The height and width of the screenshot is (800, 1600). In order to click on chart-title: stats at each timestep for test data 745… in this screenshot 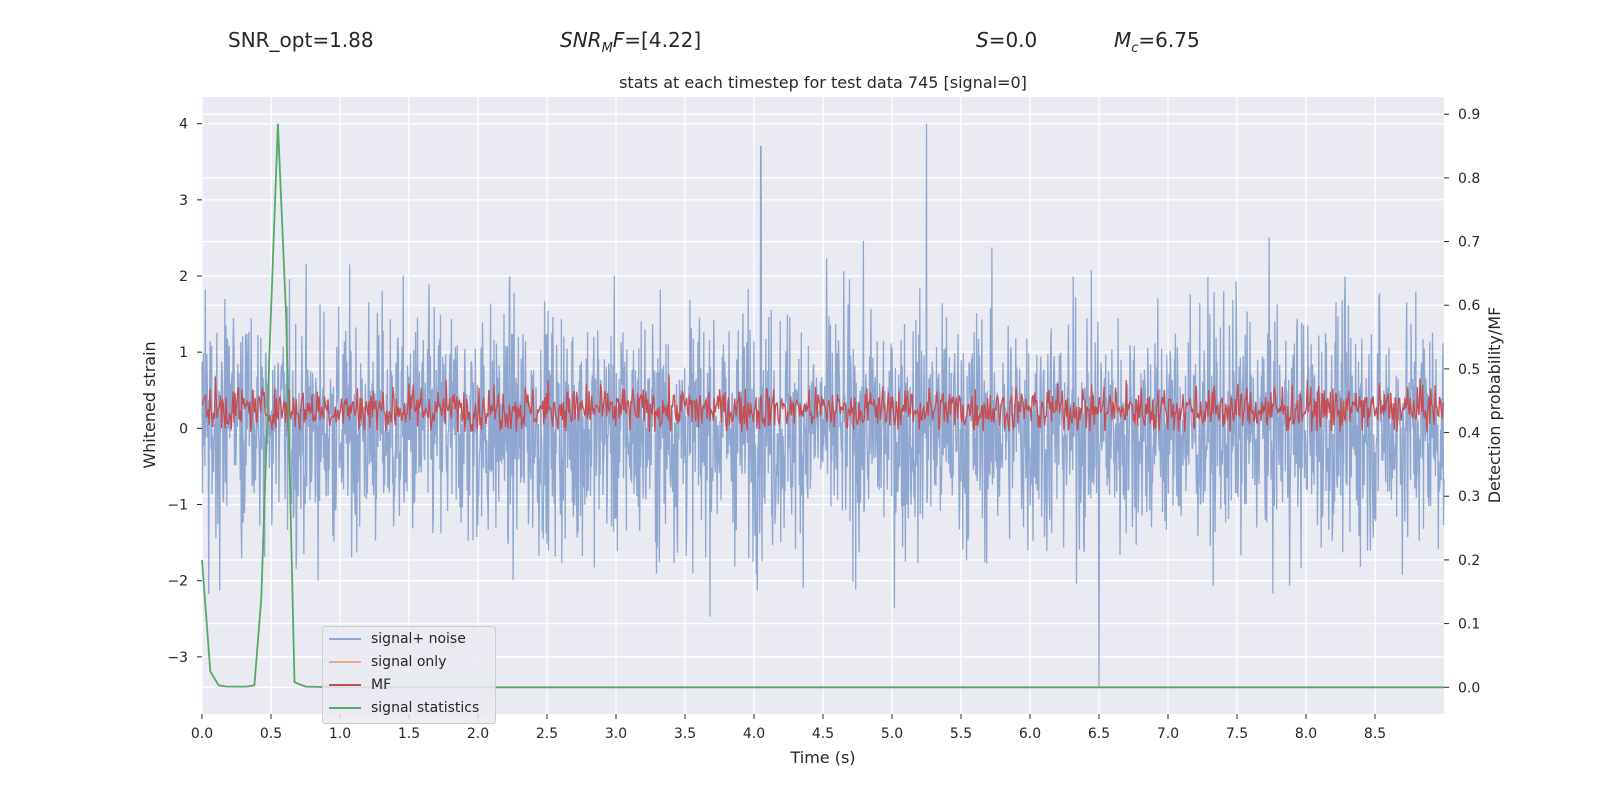, I will do `click(823, 82)`.